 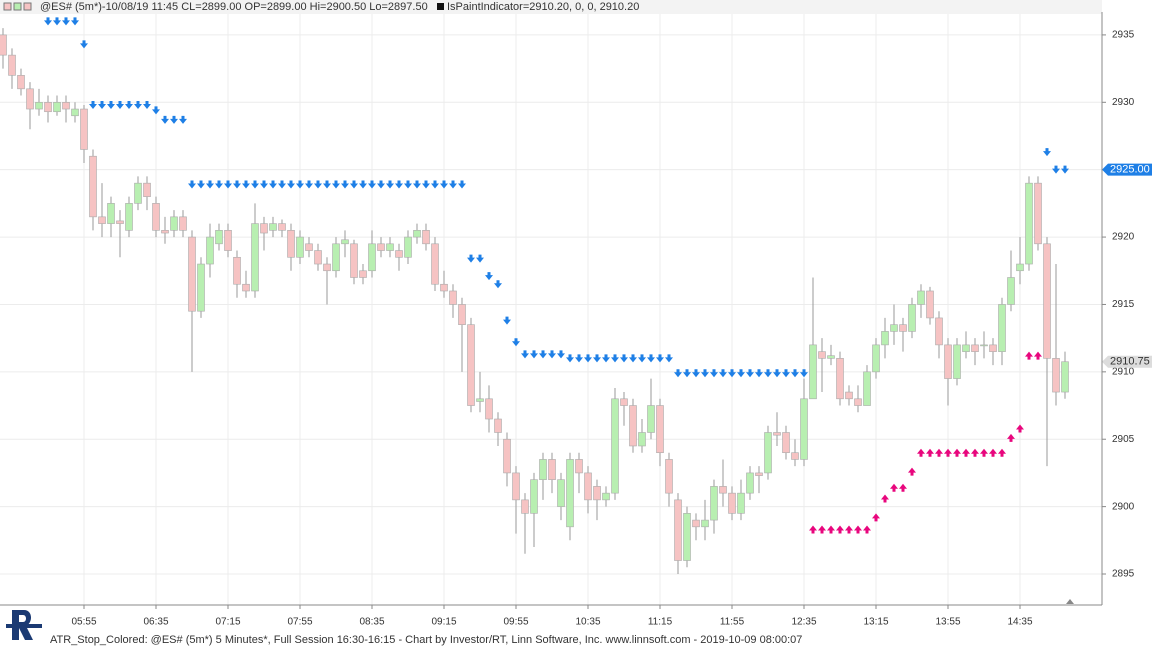 I want to click on y-tick-label: 2900, so click(x=1123, y=506).